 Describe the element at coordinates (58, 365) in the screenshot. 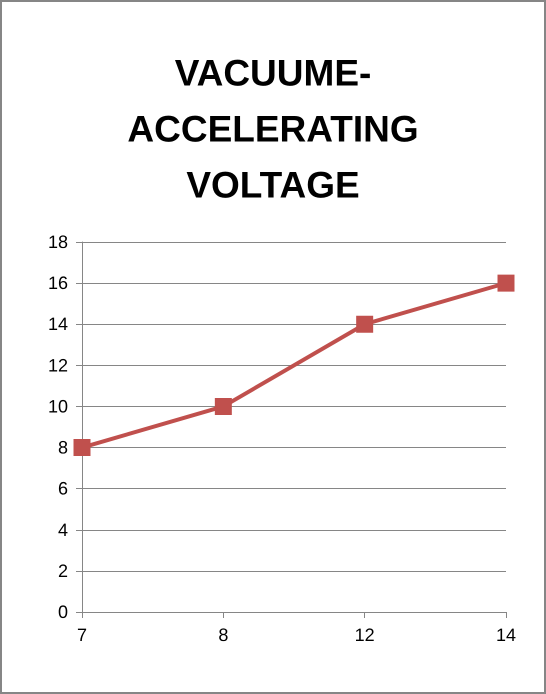

I see `y-tick-label: 12` at that location.